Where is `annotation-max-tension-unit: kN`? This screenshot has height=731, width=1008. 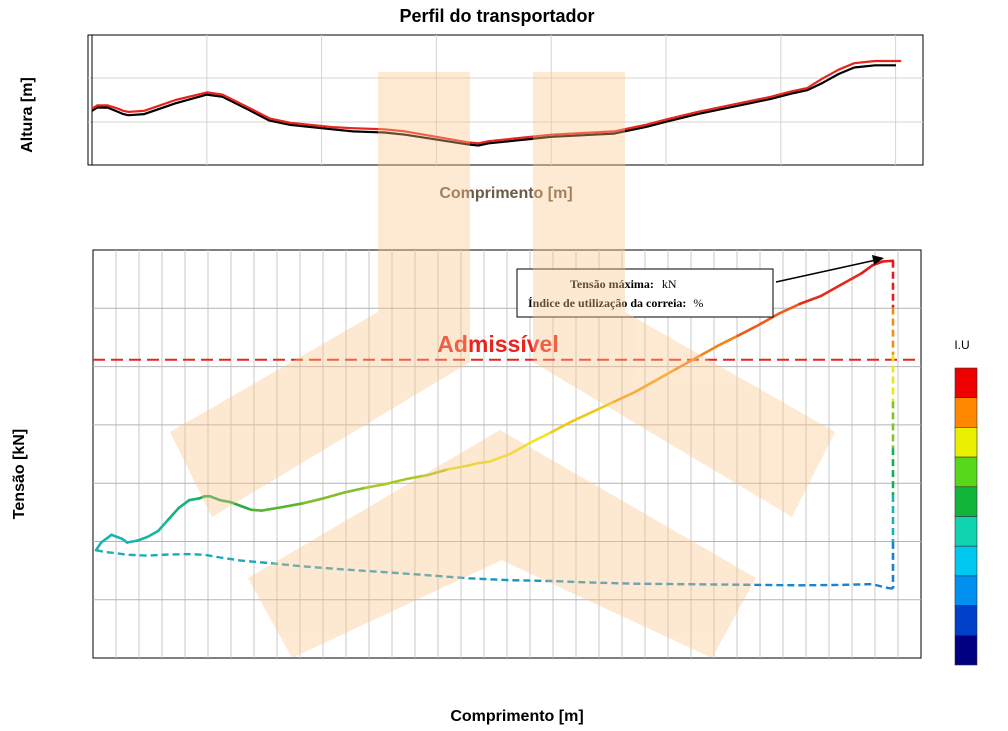 annotation-max-tension-unit: kN is located at coordinates (669, 284).